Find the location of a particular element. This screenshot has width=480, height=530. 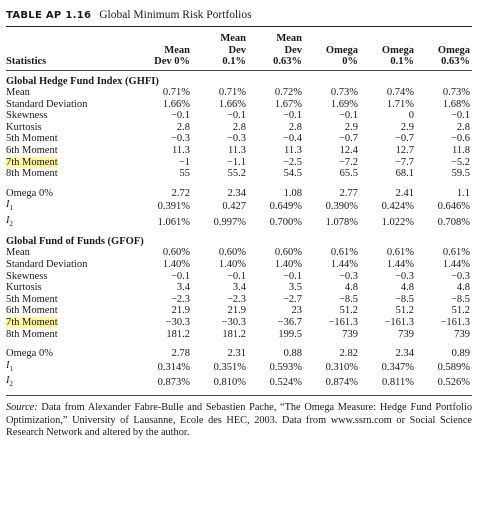

table-cell: 0.873% is located at coordinates (173, 383).